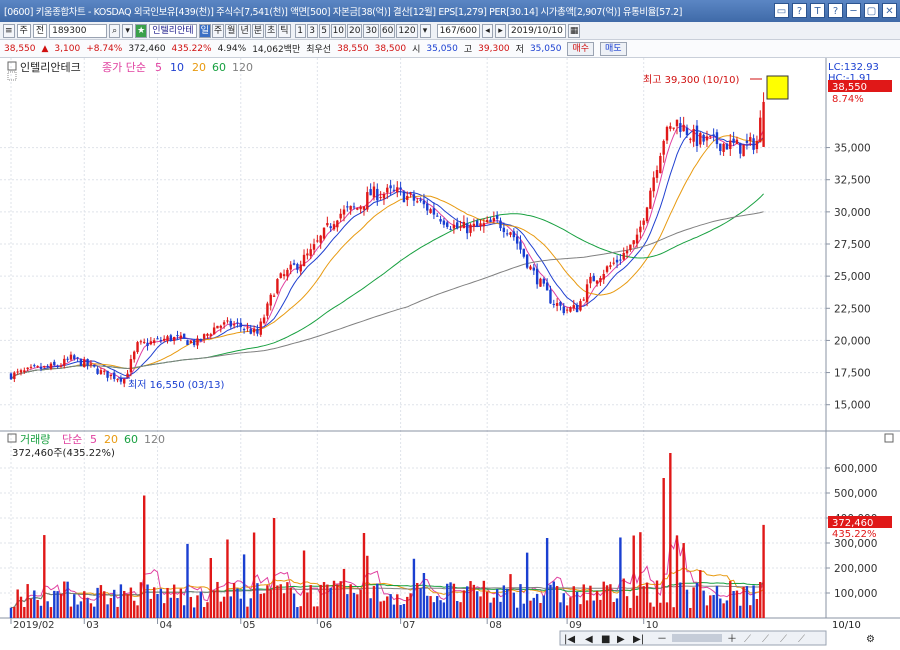  What do you see at coordinates (870, 639) in the screenshot?
I see `settings-icon: ⚙` at bounding box center [870, 639].